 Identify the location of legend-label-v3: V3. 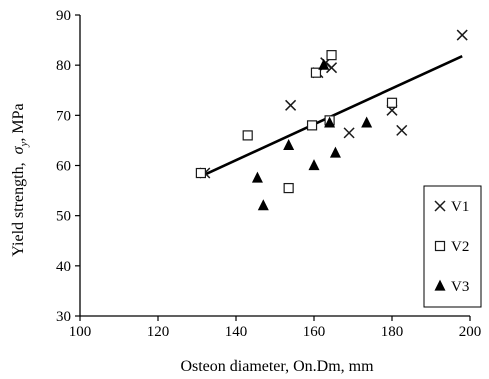
(460, 287).